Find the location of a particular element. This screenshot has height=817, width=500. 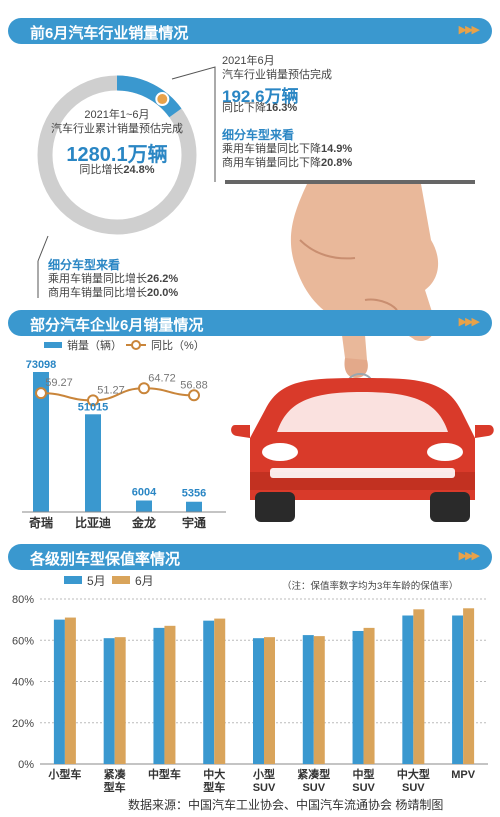

legend-label-june: 6月 is located at coordinates (144, 581).